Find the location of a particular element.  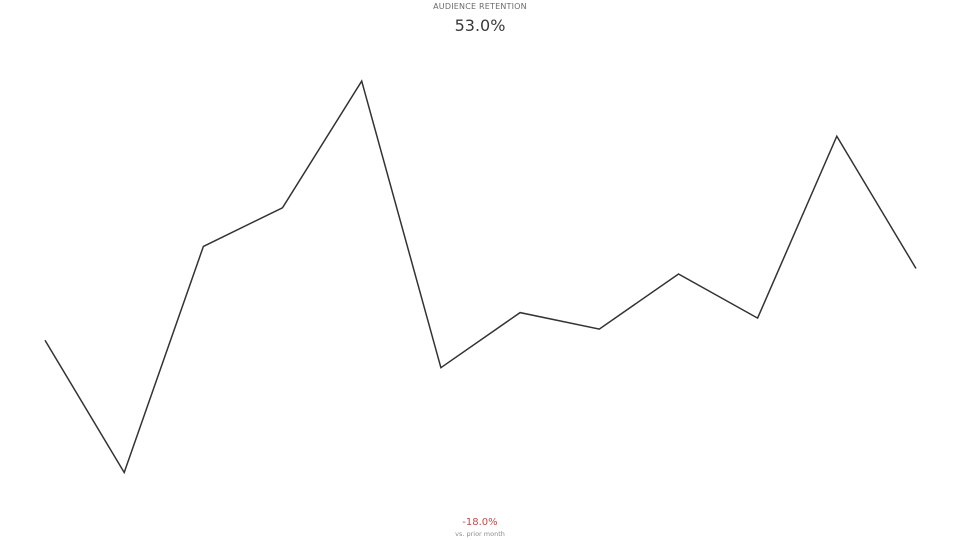

kpi-value: 53.0% is located at coordinates (480, 25).